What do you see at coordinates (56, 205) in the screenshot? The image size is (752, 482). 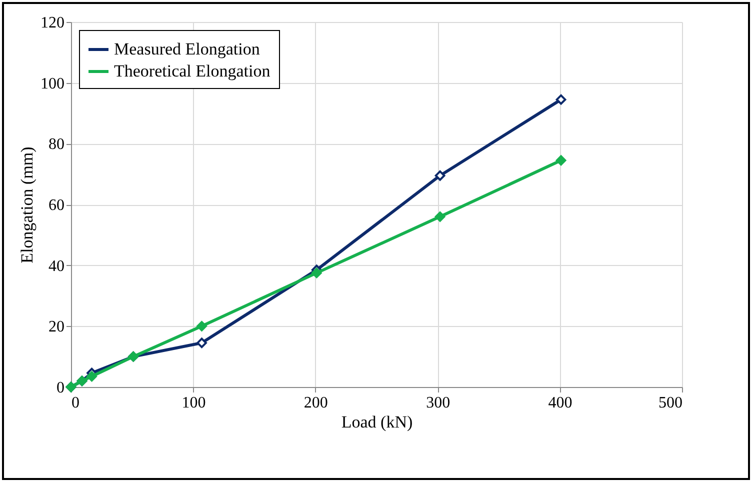 I see `y-tick-label: 60` at bounding box center [56, 205].